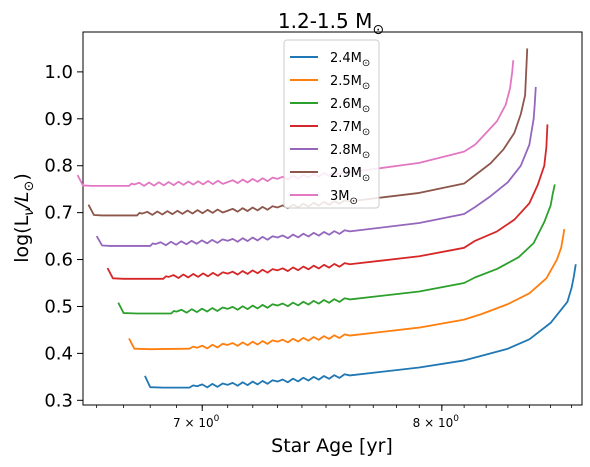  Describe the element at coordinates (350, 175) in the screenshot. I see `legend-label: 2.9M⊙` at that location.